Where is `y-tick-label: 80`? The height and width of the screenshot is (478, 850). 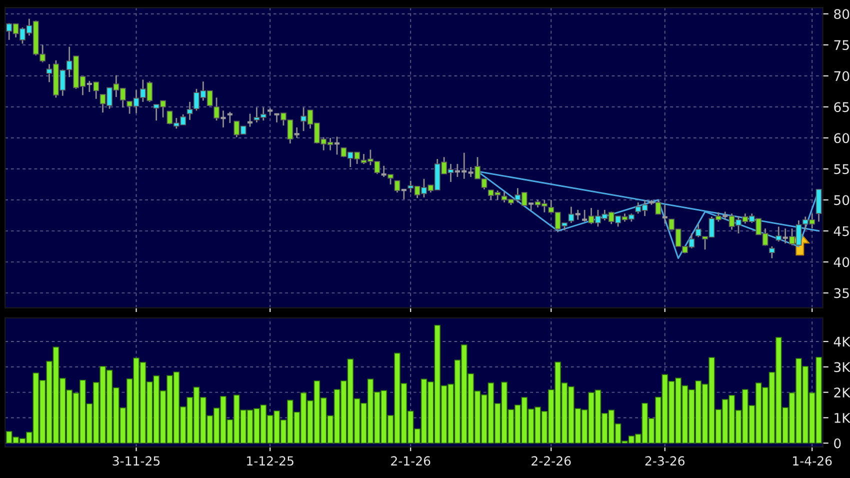 y-tick-label: 80 is located at coordinates (842, 14).